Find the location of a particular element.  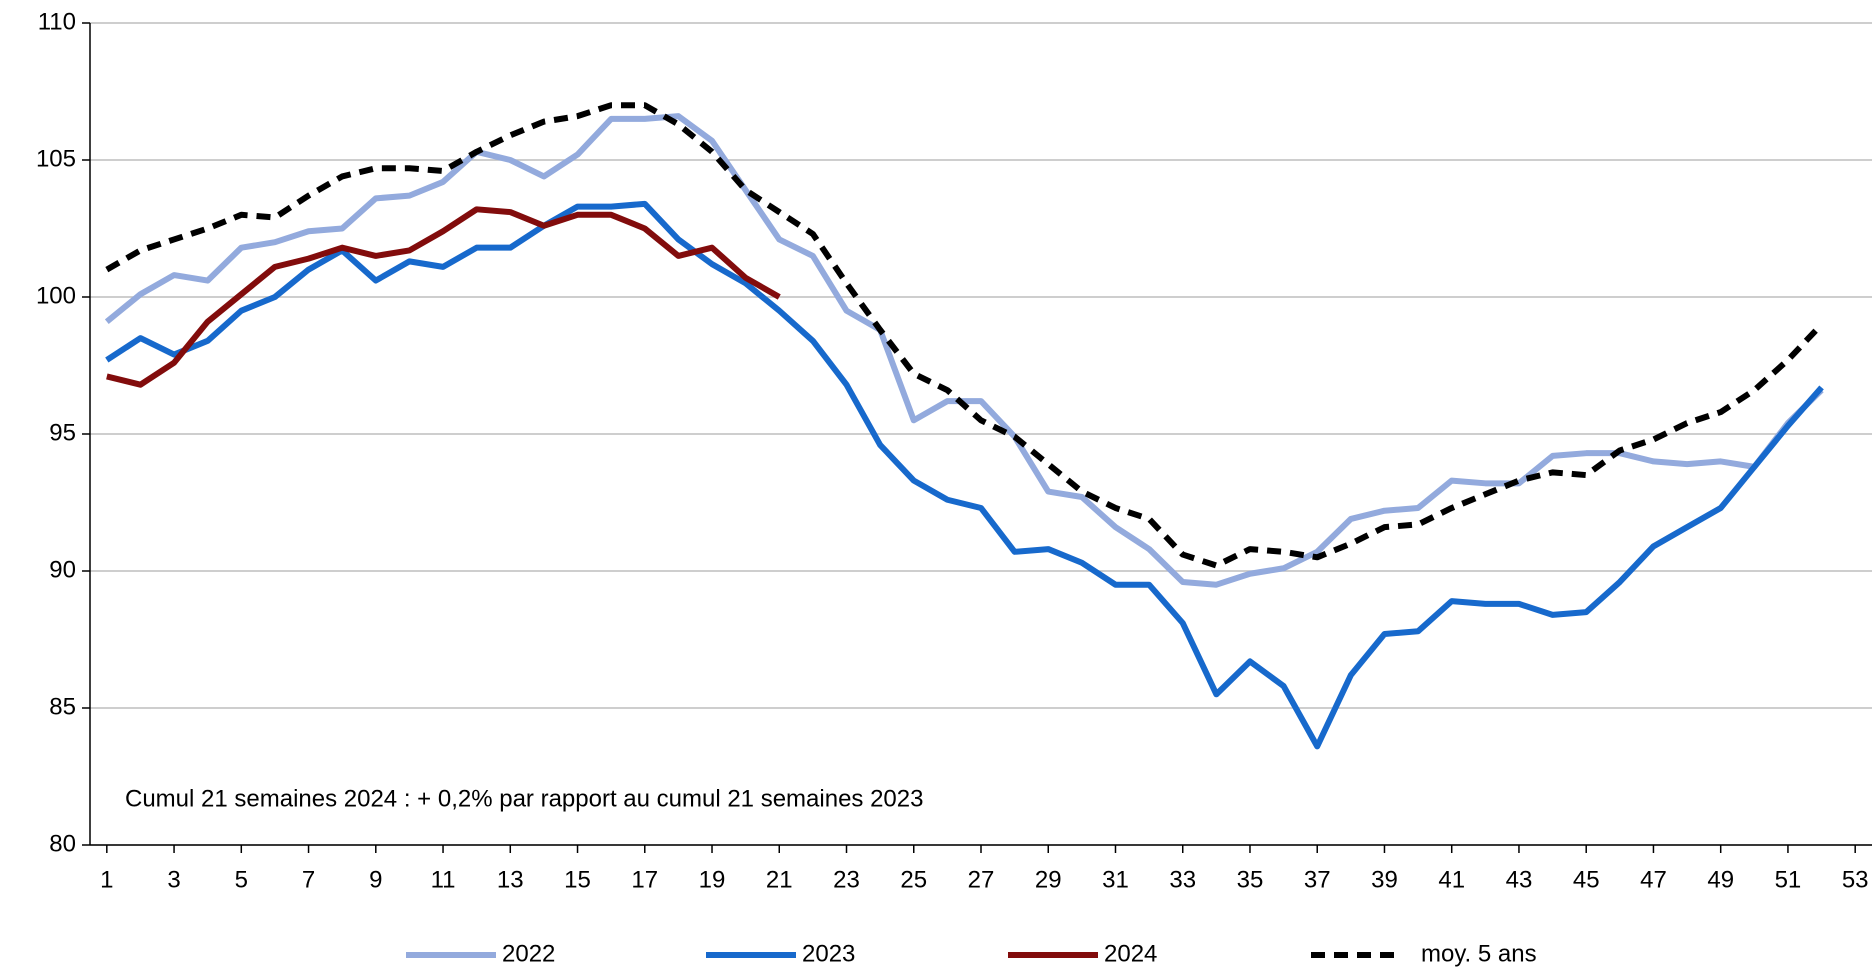

legend-label: 2024 is located at coordinates (1130, 953).